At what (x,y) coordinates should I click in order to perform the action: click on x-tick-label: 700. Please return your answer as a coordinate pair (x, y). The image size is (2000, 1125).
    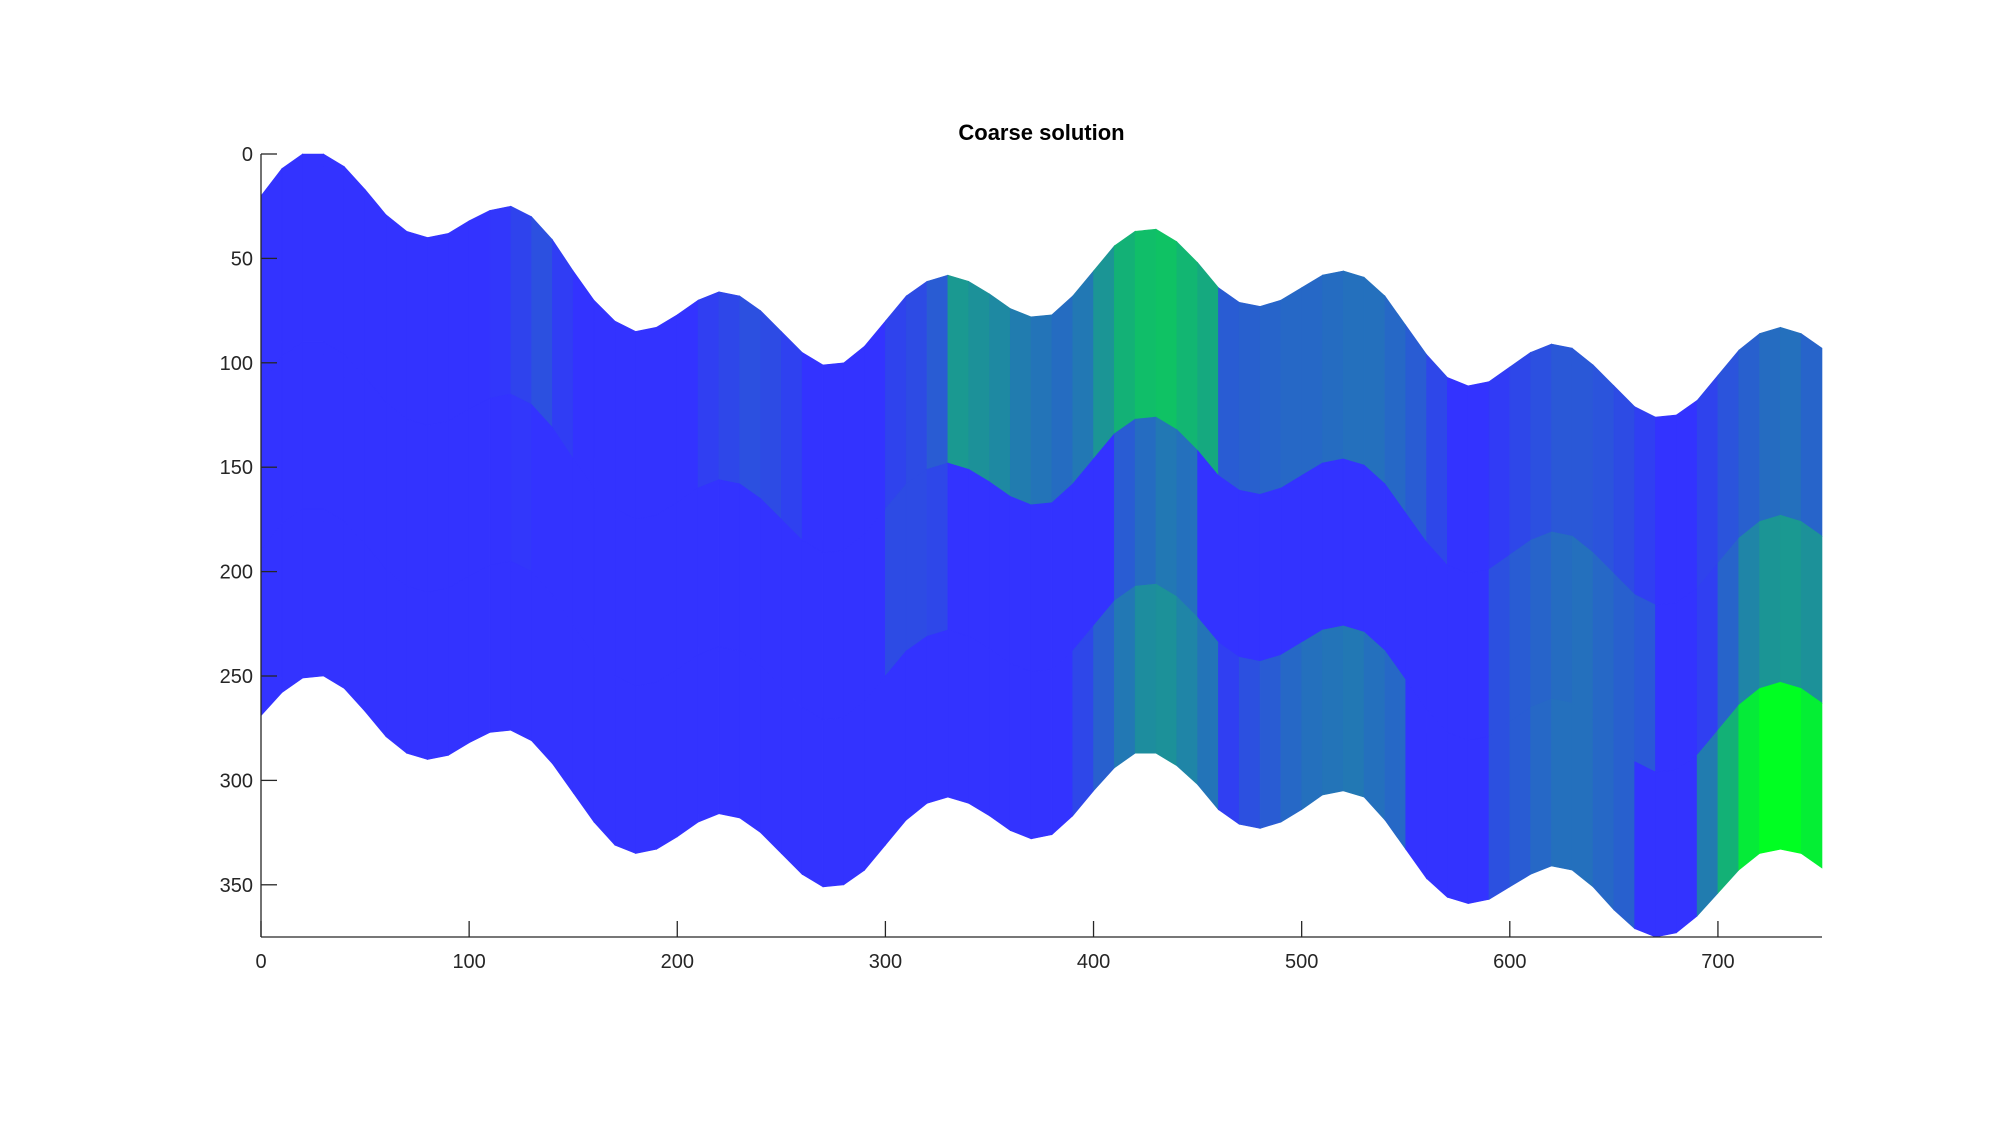
    Looking at the image, I should click on (1717, 962).